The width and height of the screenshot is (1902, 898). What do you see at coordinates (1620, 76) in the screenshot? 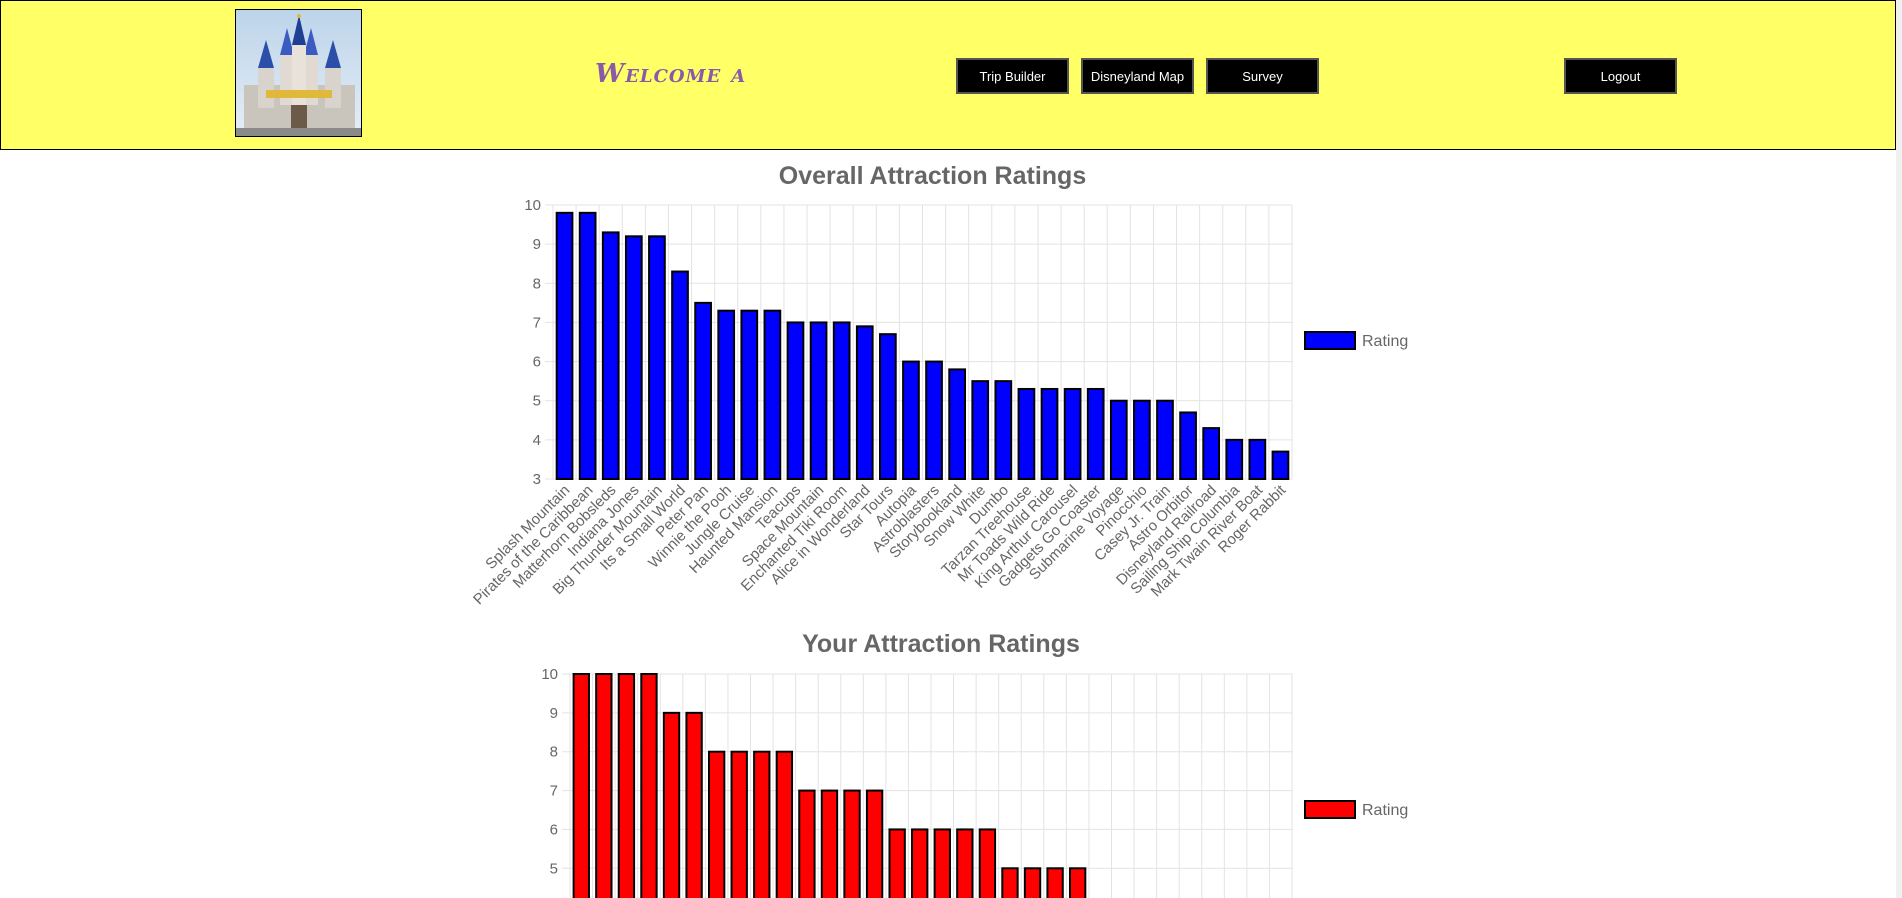
I see `logout-button: Logout` at bounding box center [1620, 76].